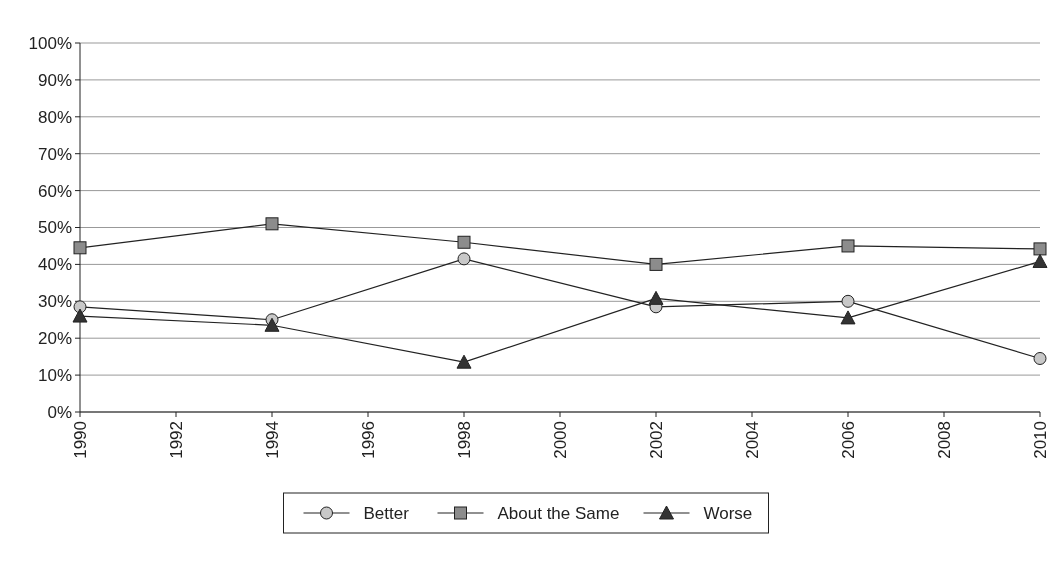 This screenshot has width=1052, height=568. What do you see at coordinates (54, 302) in the screenshot?
I see `y-tick-label: 30%` at bounding box center [54, 302].